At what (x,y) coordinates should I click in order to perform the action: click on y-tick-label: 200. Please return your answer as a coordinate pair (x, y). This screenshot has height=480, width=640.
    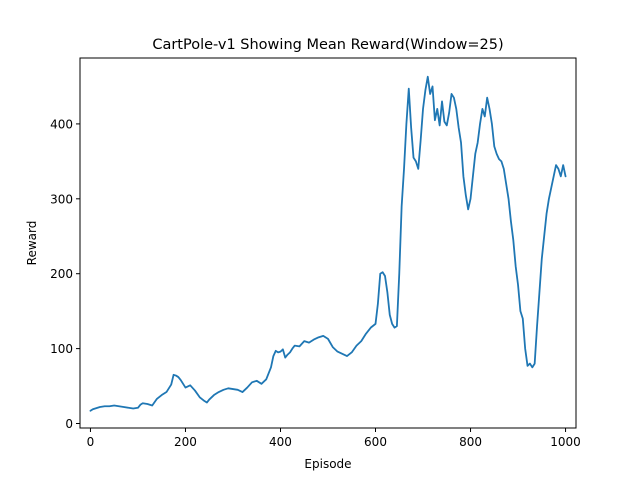
    Looking at the image, I should click on (61, 274).